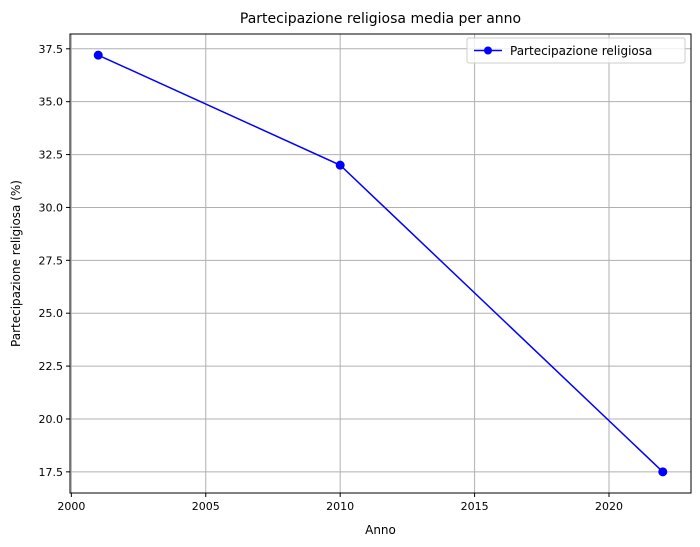 The image size is (700, 547). I want to click on y-tick-label: 22.5, so click(51, 366).